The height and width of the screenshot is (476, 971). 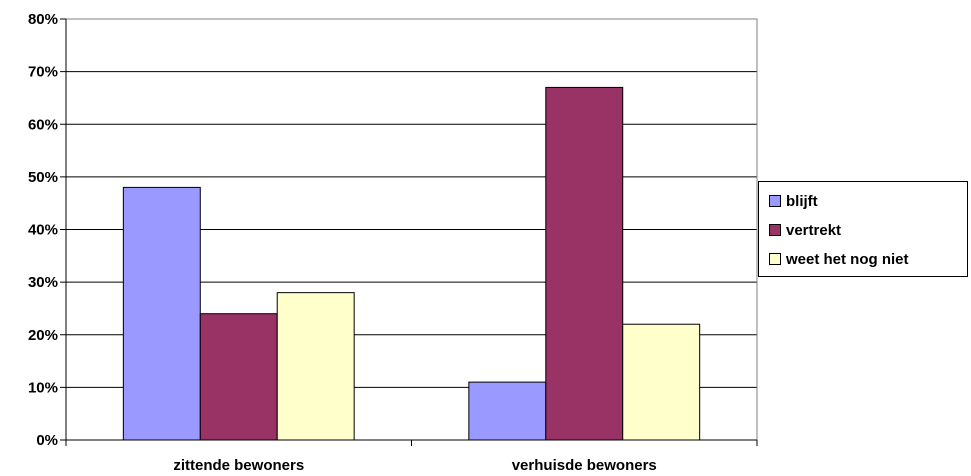 I want to click on legend-item-1: blijft, so click(x=793, y=201).